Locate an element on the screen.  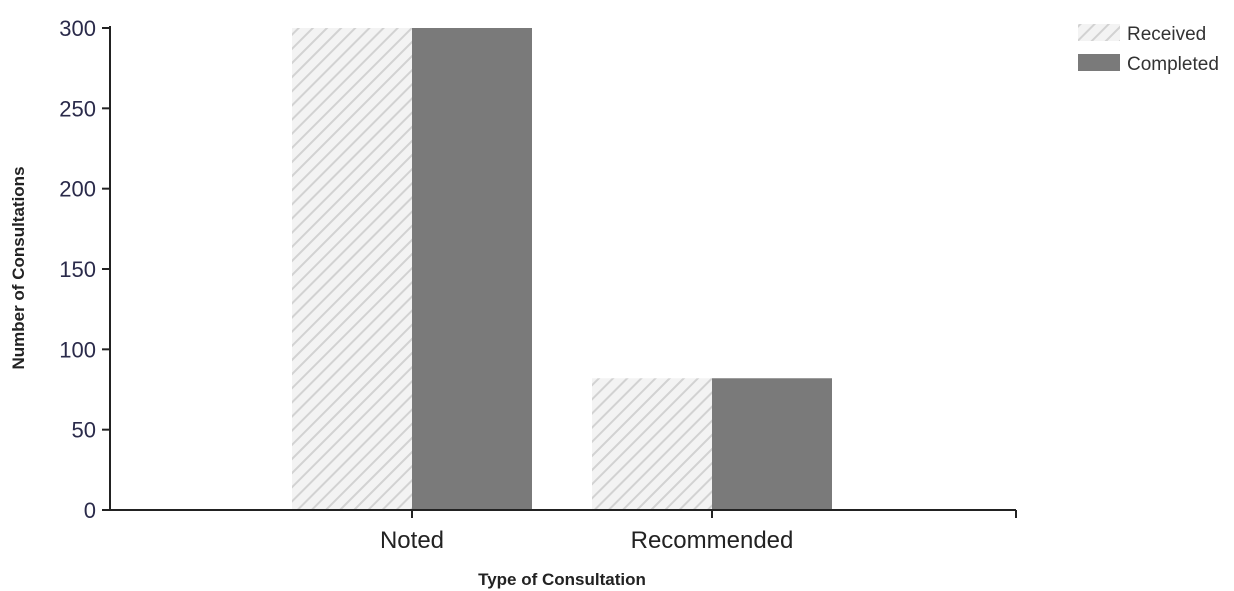
y-ticks-group: 0 50 100 150 200 250 300 is located at coordinates (84, 269).